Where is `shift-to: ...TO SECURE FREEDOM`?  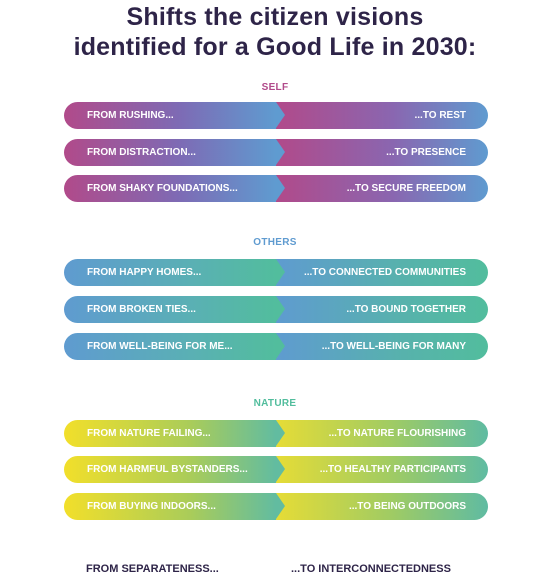 shift-to: ...TO SECURE FREEDOM is located at coordinates (406, 188).